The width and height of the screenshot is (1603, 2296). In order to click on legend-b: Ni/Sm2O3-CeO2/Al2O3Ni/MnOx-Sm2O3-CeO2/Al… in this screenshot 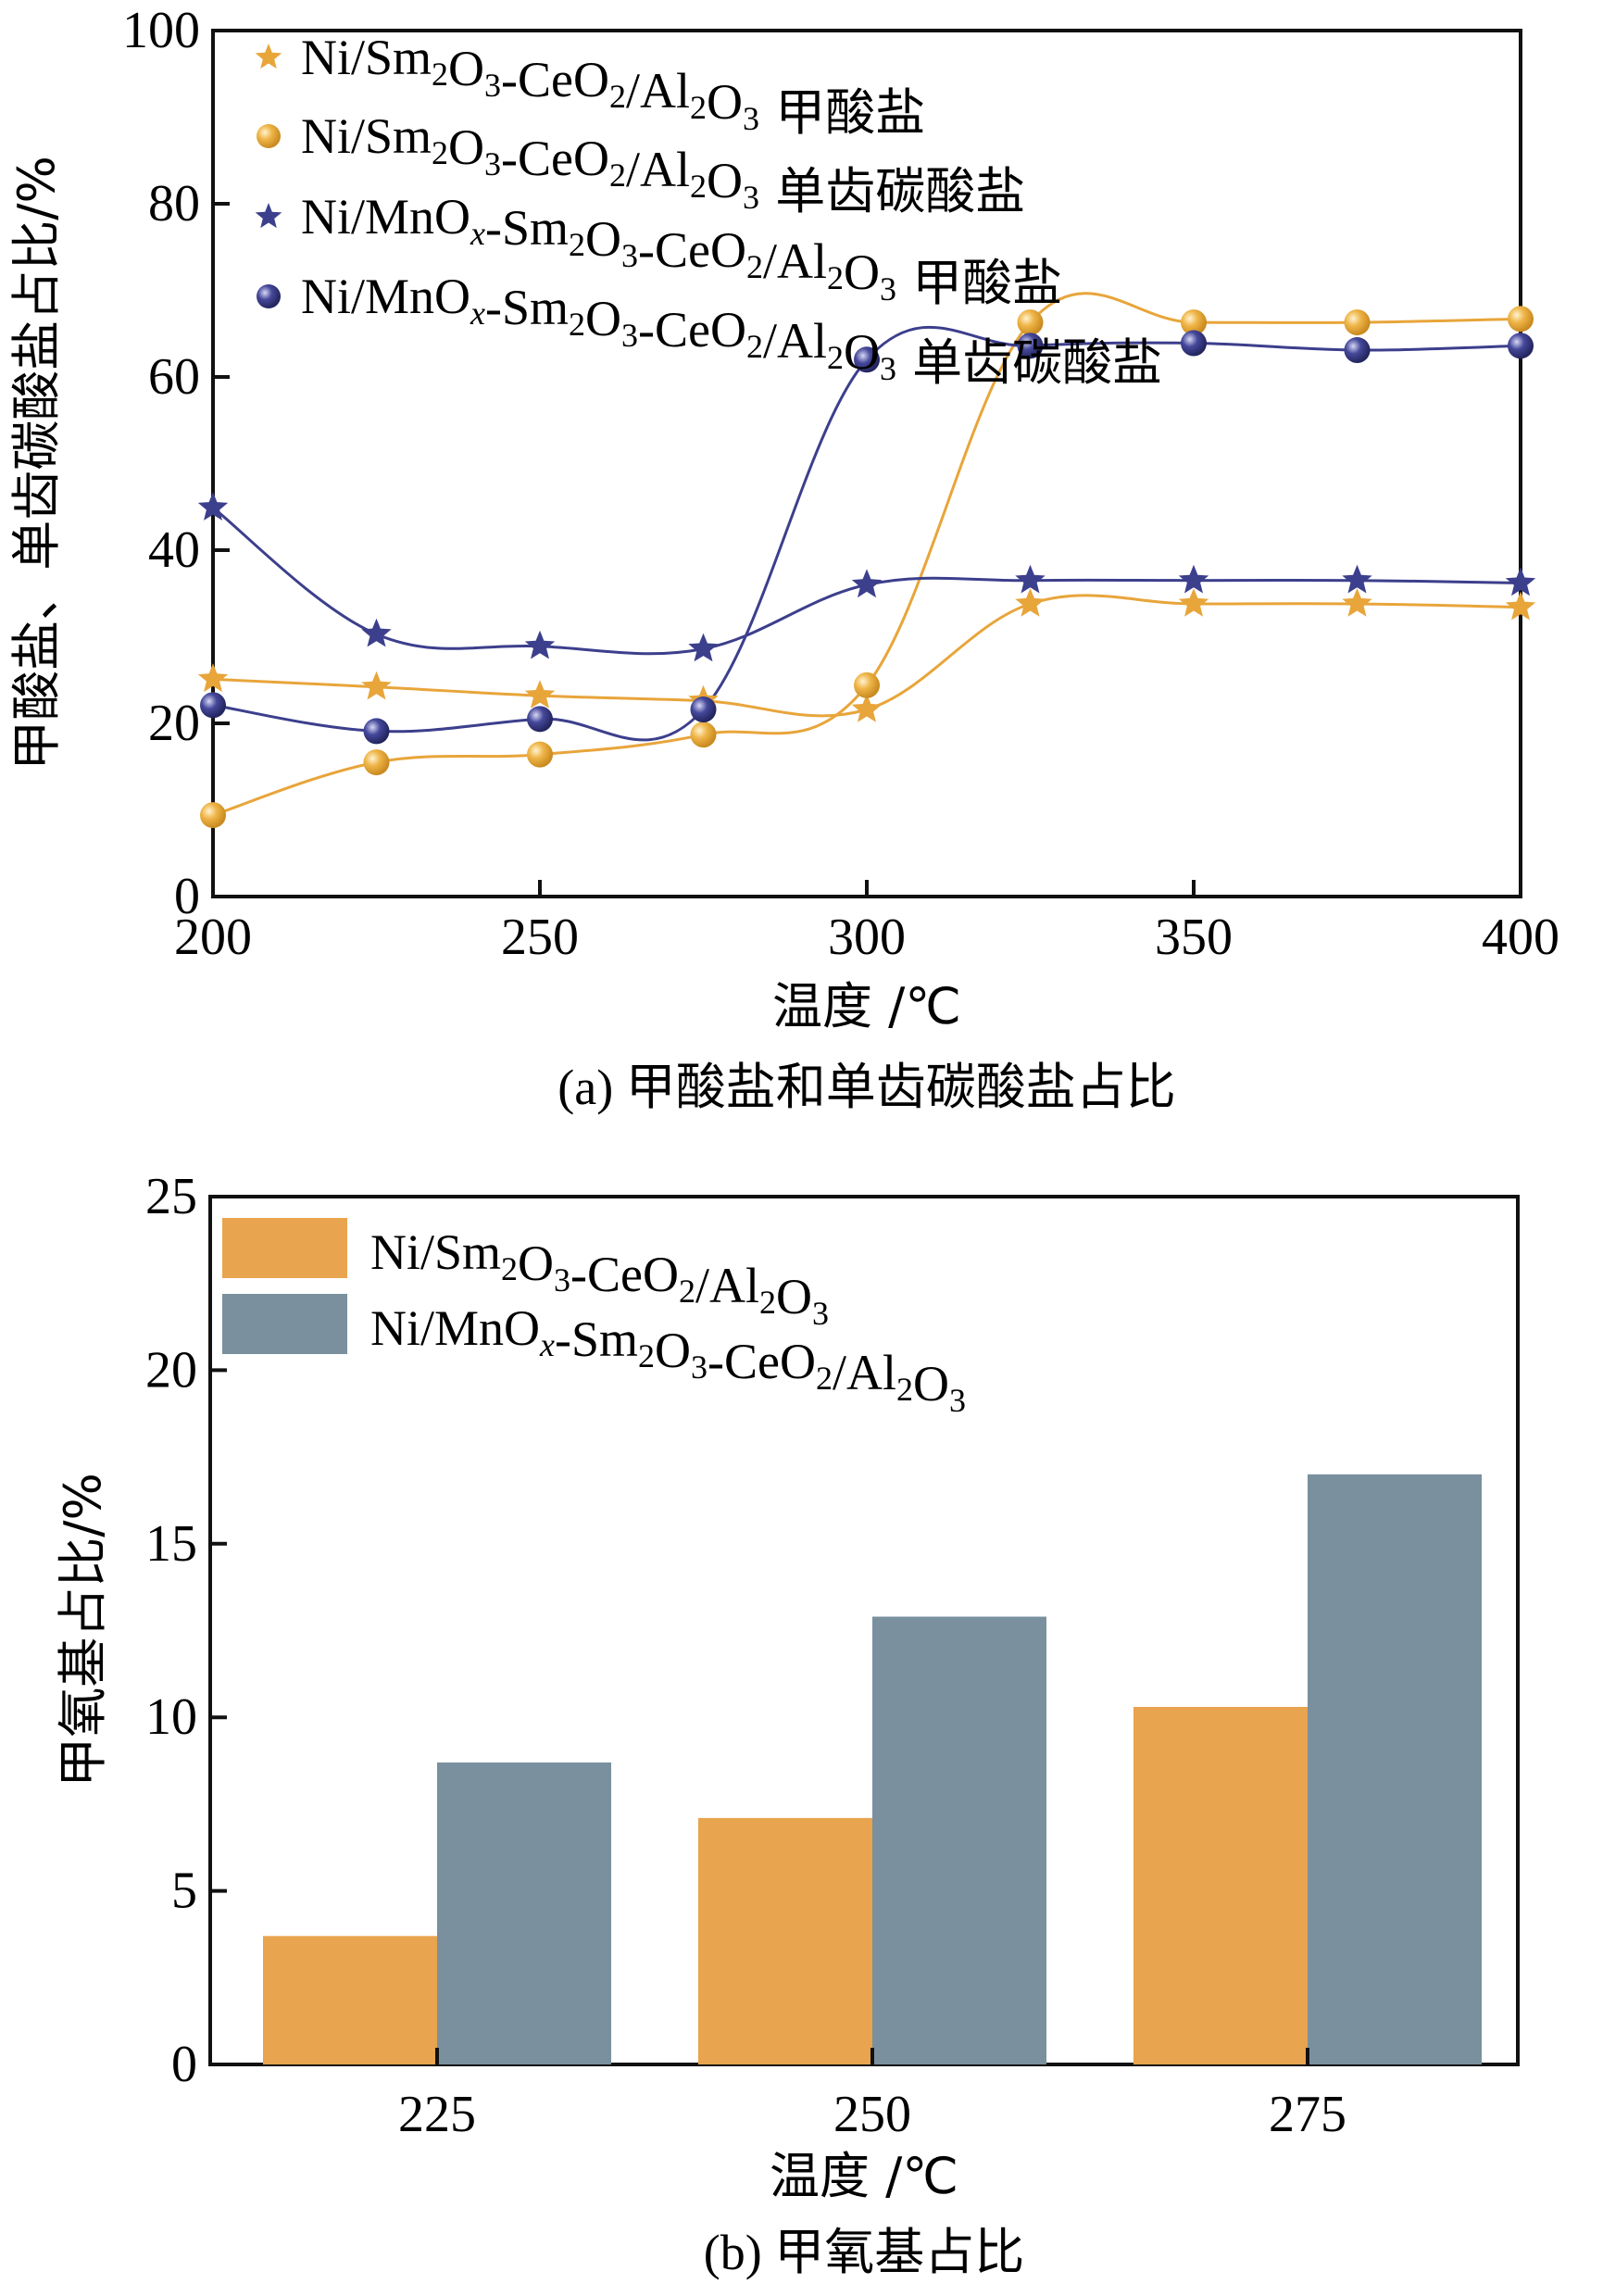, I will do `click(594, 1318)`.